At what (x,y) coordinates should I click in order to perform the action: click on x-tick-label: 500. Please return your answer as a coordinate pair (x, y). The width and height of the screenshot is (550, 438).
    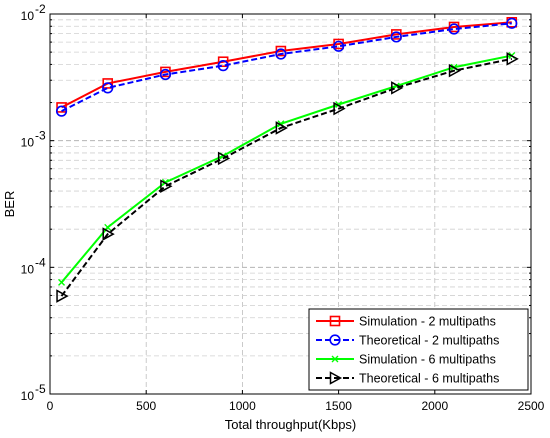
    Looking at the image, I should click on (146, 406).